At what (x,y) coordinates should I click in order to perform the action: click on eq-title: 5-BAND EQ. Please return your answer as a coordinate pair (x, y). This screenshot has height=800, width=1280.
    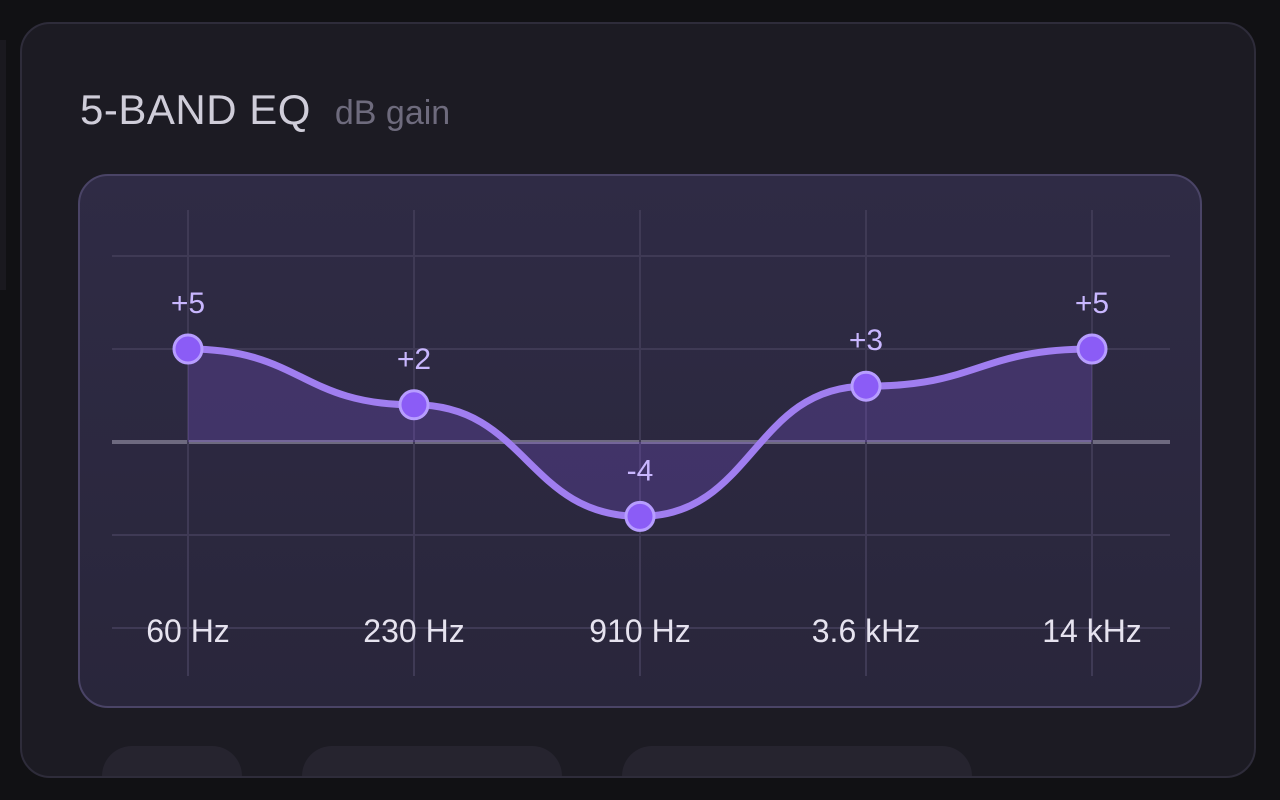
    Looking at the image, I should click on (195, 109).